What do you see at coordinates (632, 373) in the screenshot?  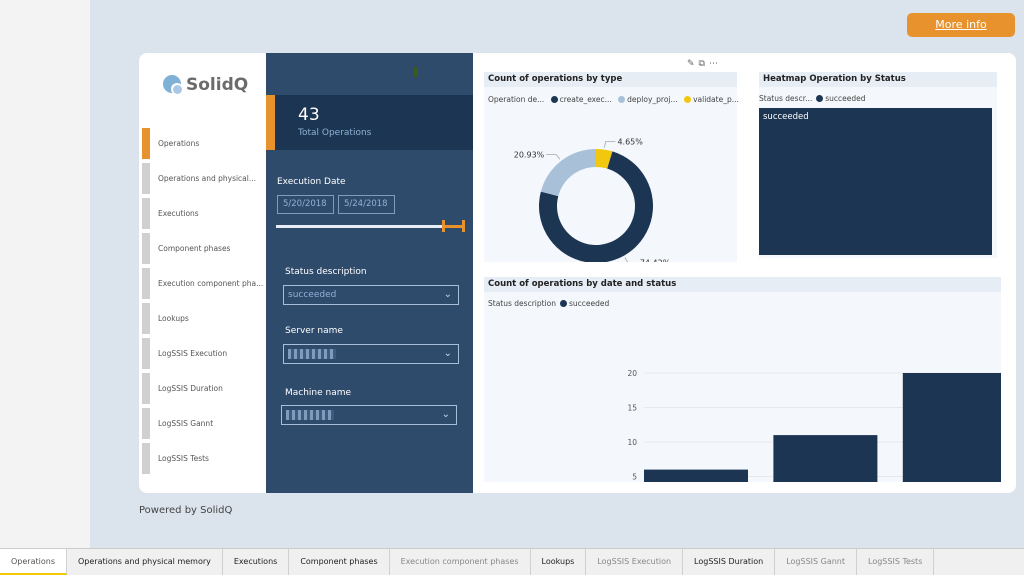 I see `y-tick-label: 20` at bounding box center [632, 373].